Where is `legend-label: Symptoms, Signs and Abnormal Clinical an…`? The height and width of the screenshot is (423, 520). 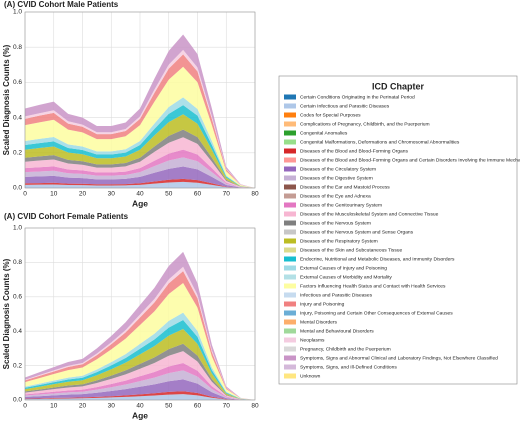
legend-label: Symptoms, Signs and Abnormal Clinical an… is located at coordinates (399, 358).